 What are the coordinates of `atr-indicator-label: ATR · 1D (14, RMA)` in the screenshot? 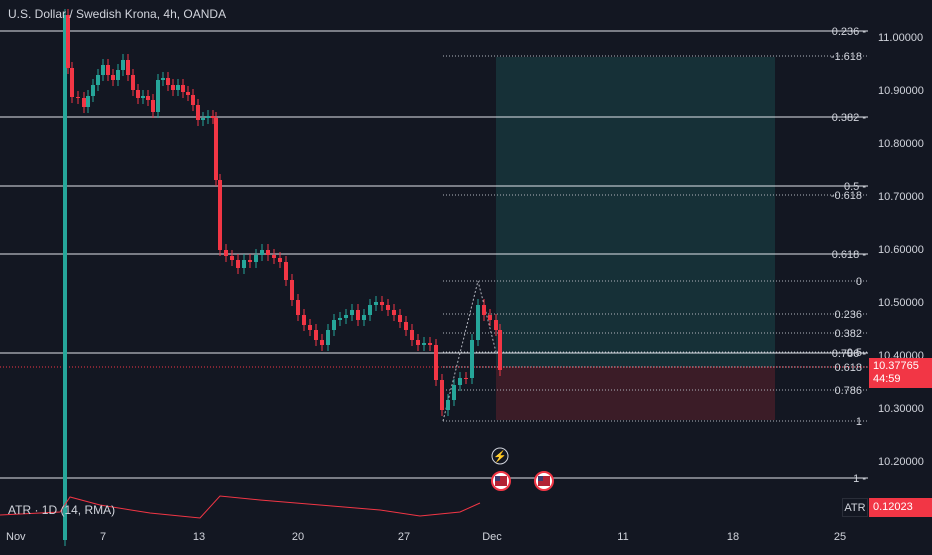 It's located at (62, 510).